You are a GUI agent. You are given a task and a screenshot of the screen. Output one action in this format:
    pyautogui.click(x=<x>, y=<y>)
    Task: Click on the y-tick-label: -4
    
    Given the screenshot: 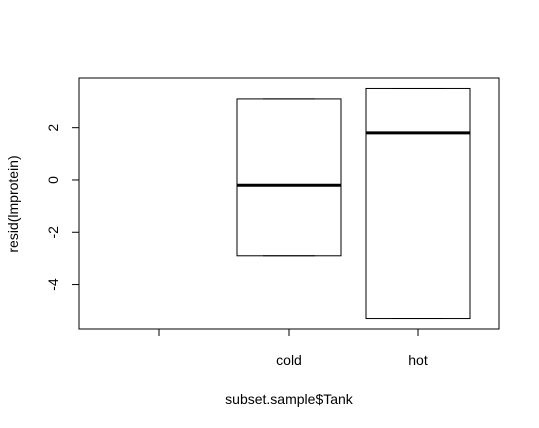 What is the action you would take?
    pyautogui.click(x=53, y=284)
    